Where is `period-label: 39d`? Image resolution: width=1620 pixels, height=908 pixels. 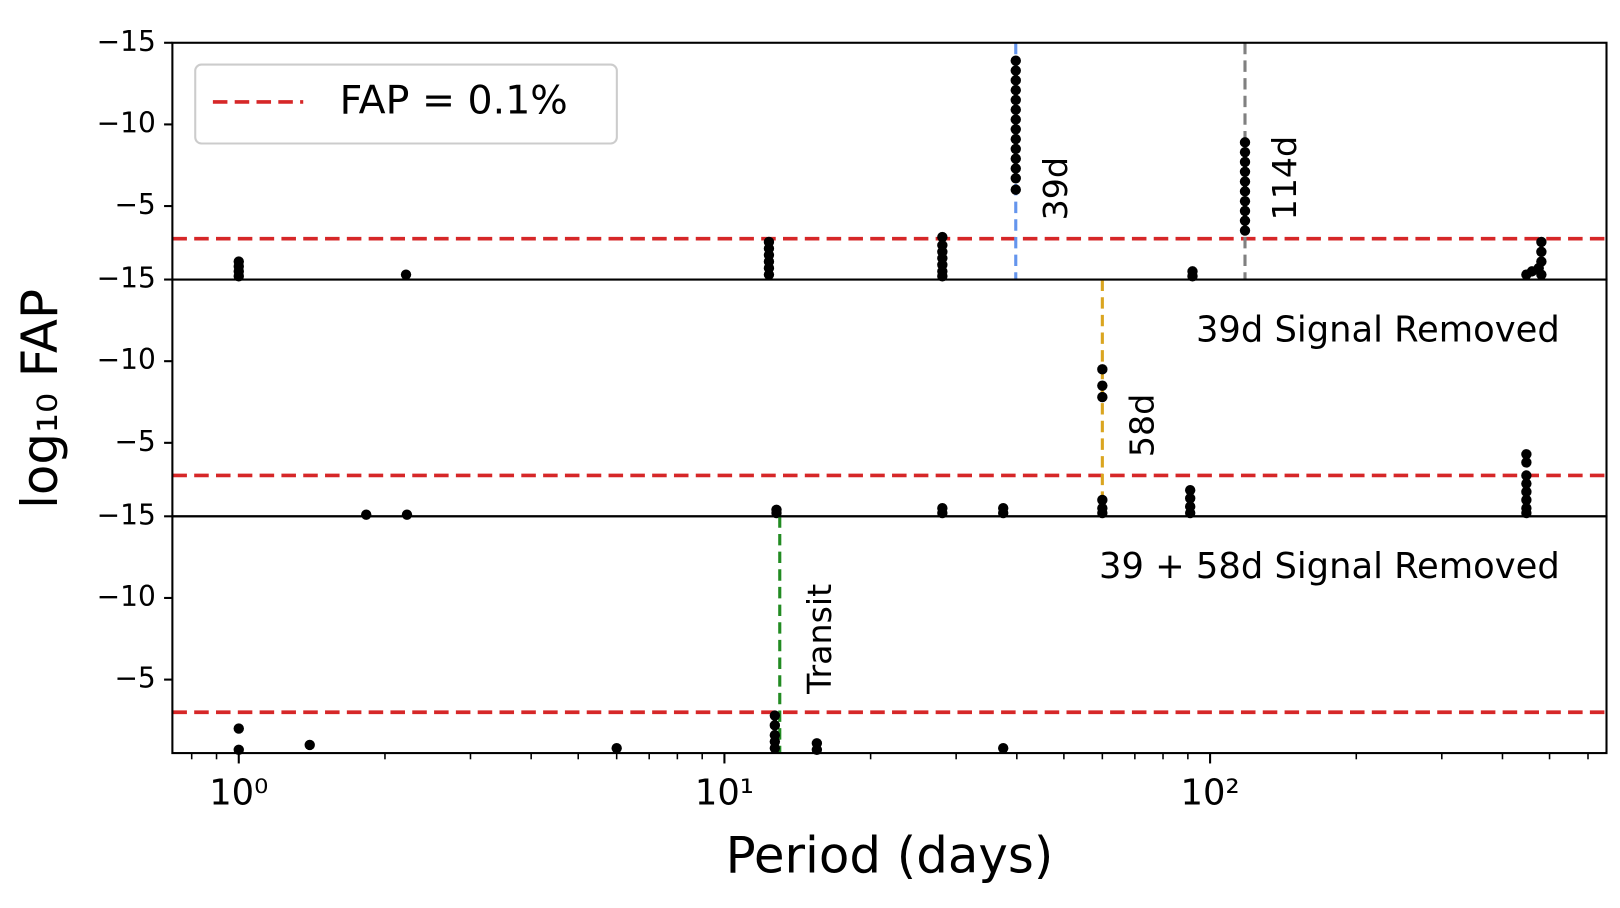
period-label: 39d is located at coordinates (1055, 188).